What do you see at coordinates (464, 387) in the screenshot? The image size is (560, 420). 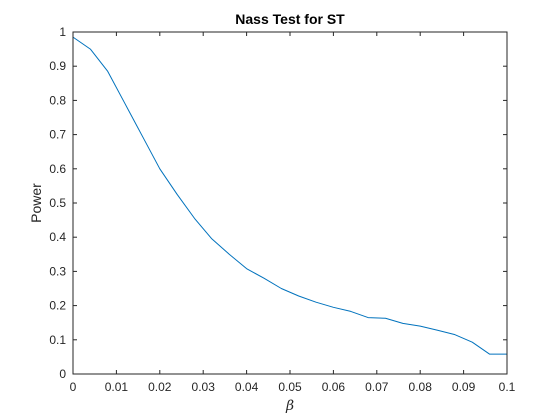 I see `x-tick-label: 0.09` at bounding box center [464, 387].